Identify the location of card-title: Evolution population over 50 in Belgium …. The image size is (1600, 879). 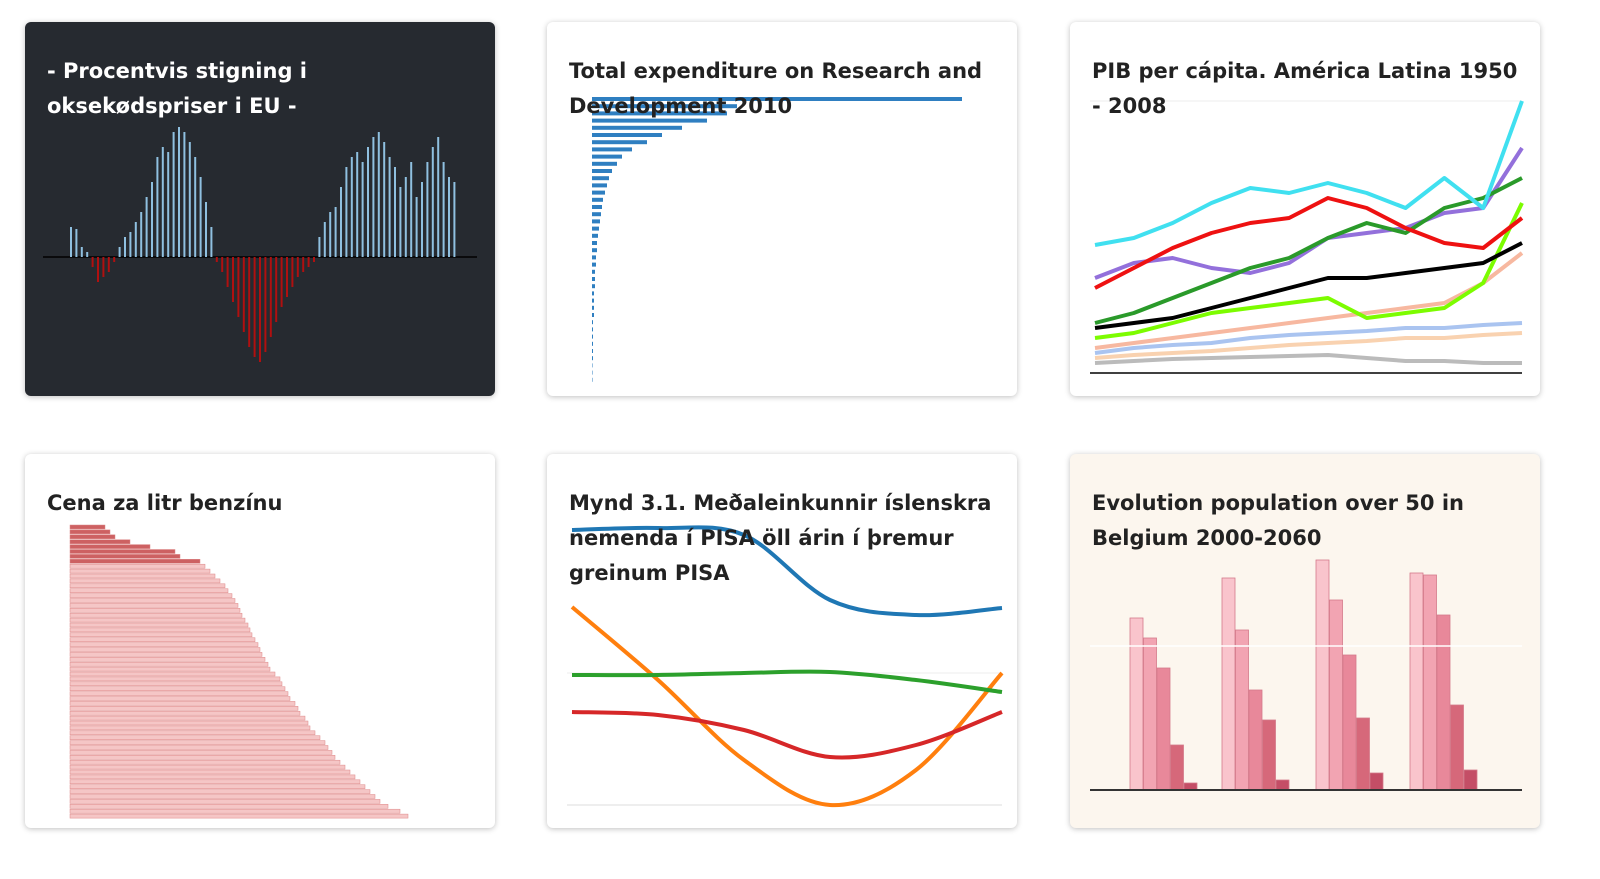
(1278, 520).